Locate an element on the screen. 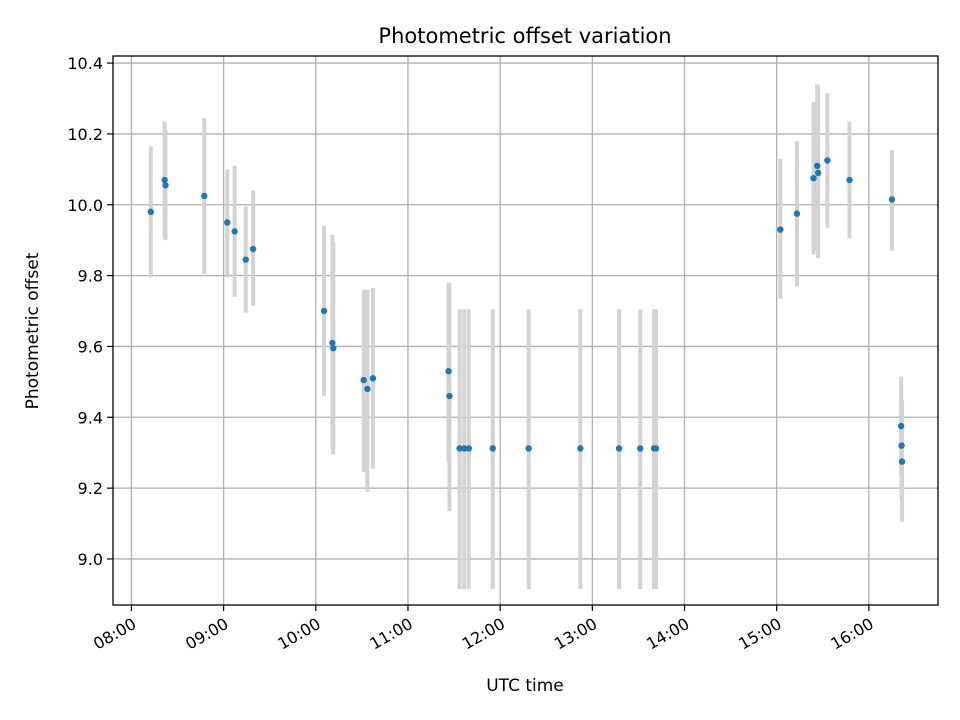 This screenshot has height=720, width=960. y-tick-label: 9.2 is located at coordinates (90, 488).